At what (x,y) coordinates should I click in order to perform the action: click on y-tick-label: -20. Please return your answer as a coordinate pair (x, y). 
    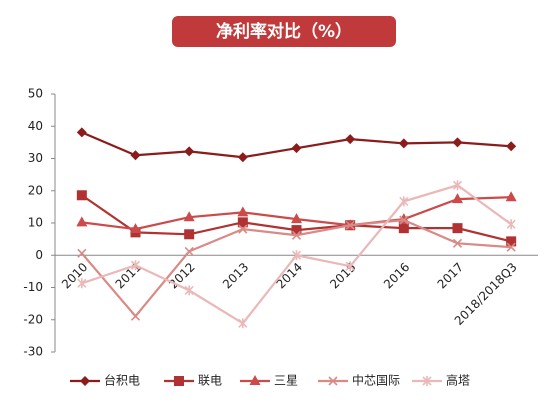
    Looking at the image, I should click on (33, 319).